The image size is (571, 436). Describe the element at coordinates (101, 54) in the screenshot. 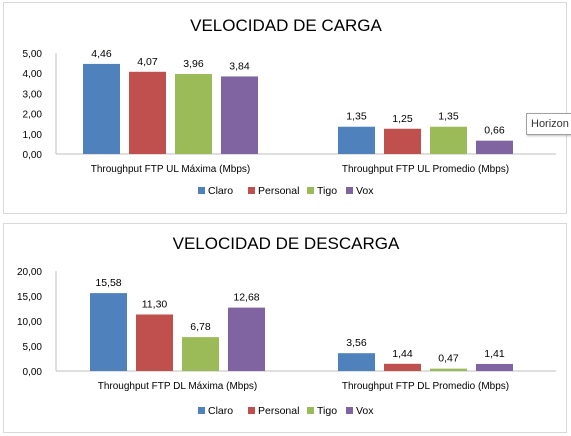

I see `data-label: 4,46` at that location.